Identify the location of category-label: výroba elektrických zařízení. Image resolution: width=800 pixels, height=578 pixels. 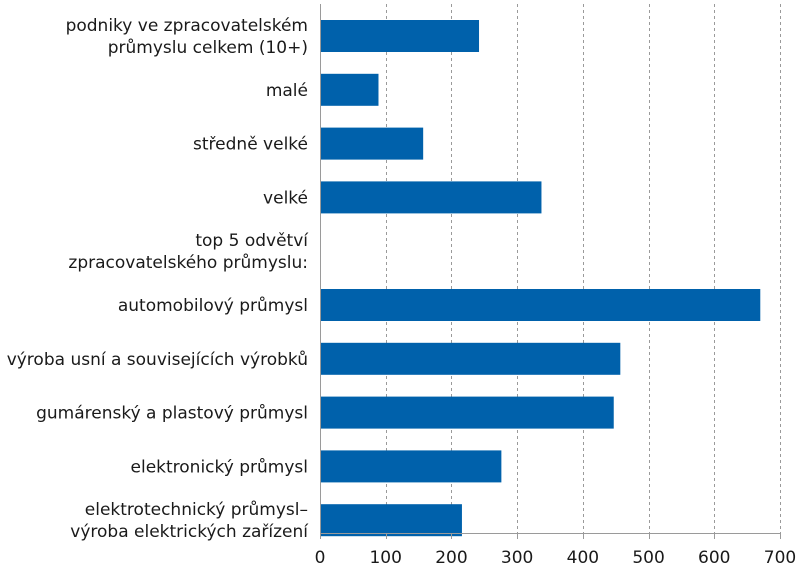
(189, 532).